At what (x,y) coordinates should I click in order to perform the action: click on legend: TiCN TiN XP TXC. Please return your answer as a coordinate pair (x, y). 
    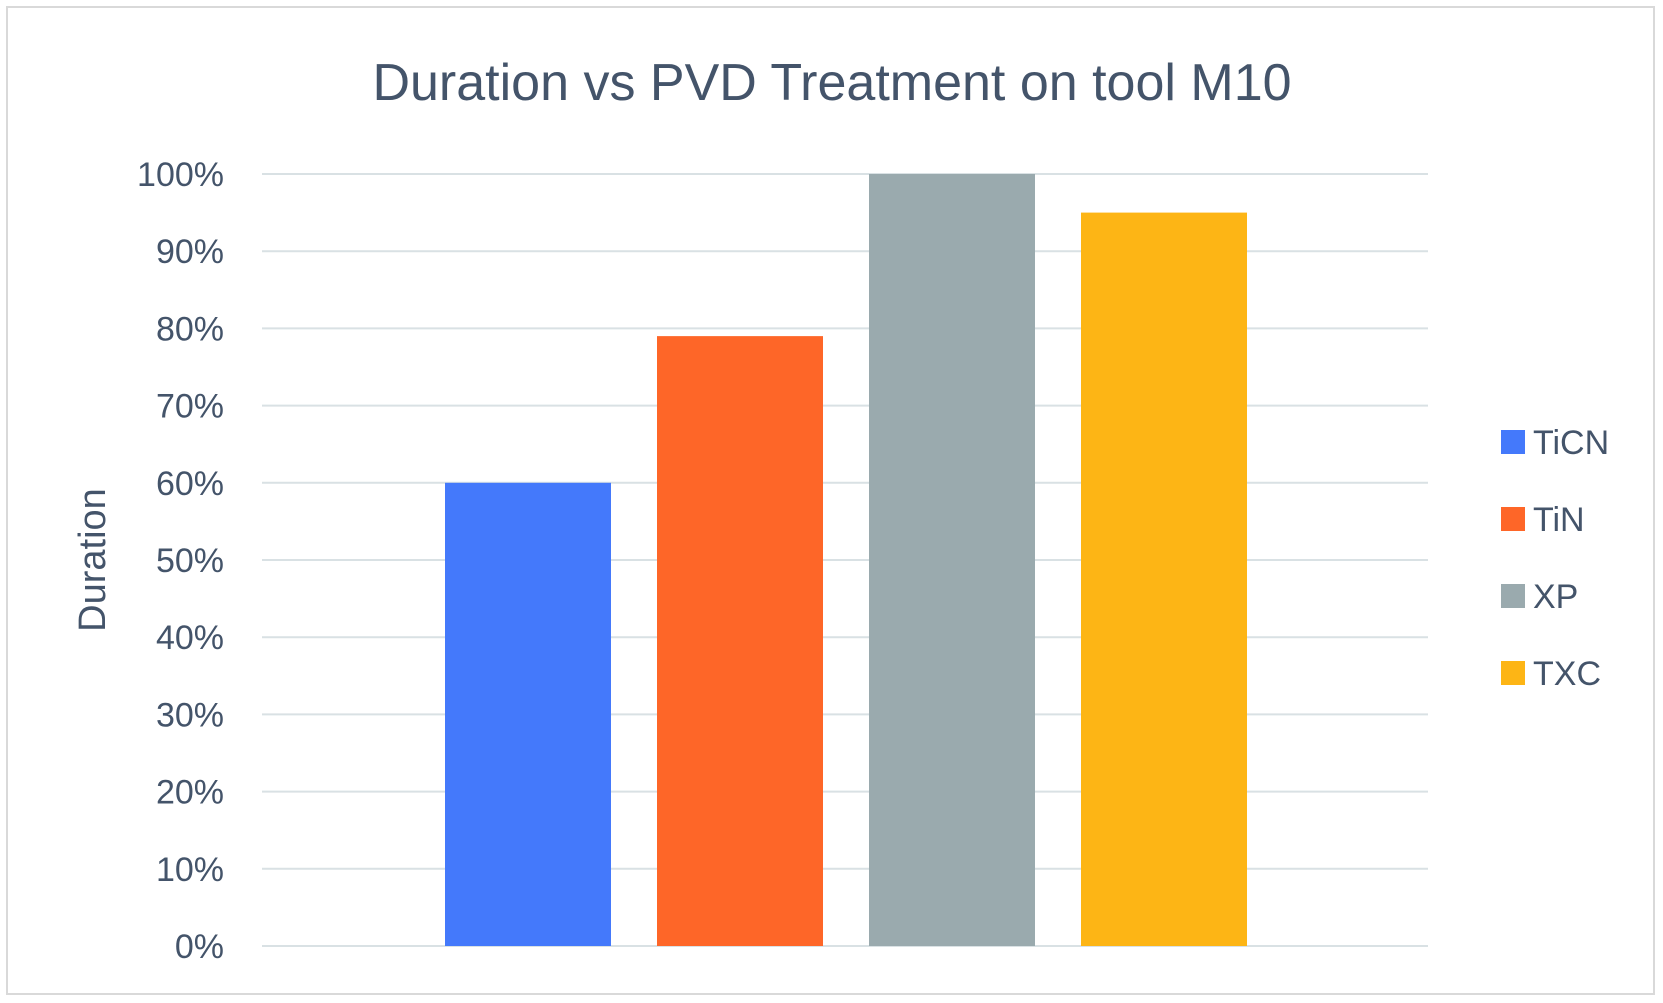
    Looking at the image, I should click on (1555, 558).